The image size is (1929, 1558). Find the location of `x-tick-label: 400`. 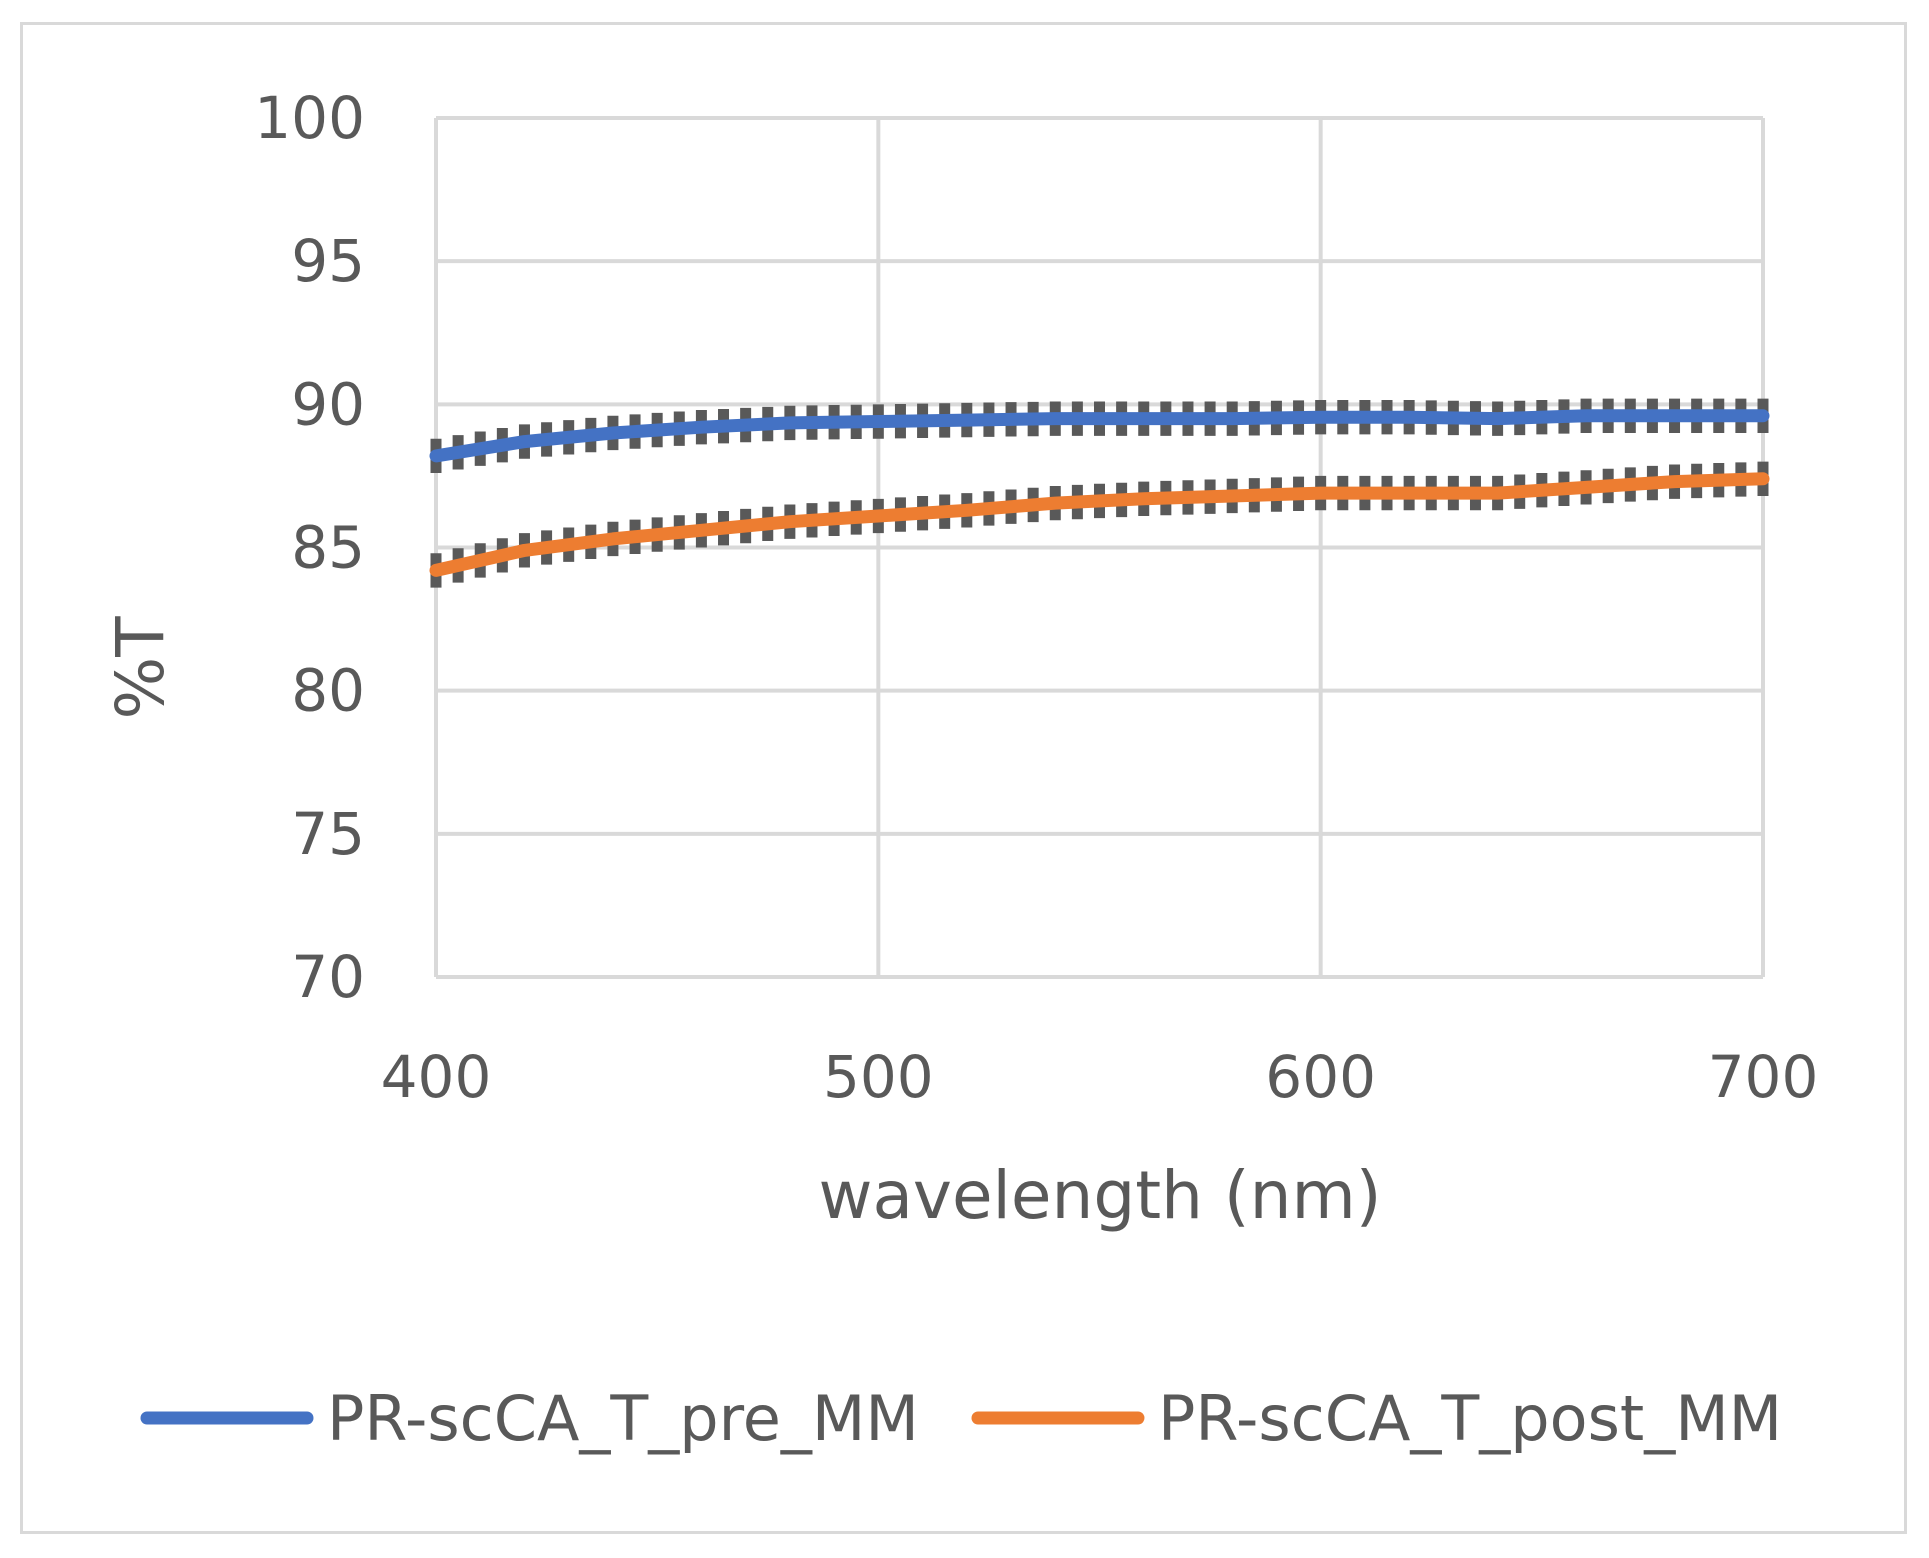

x-tick-label: 400 is located at coordinates (436, 1077).